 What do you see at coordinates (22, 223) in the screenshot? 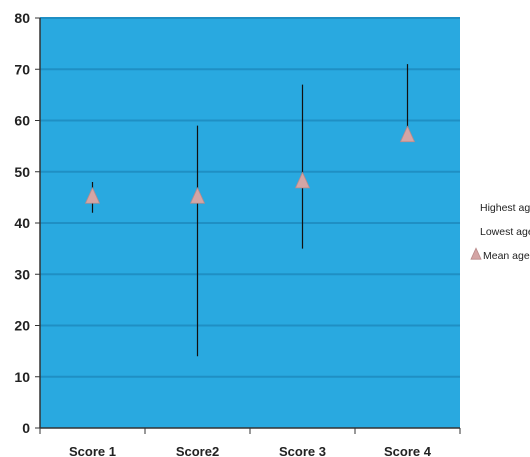
I see `y-tick-label: 40` at bounding box center [22, 223].